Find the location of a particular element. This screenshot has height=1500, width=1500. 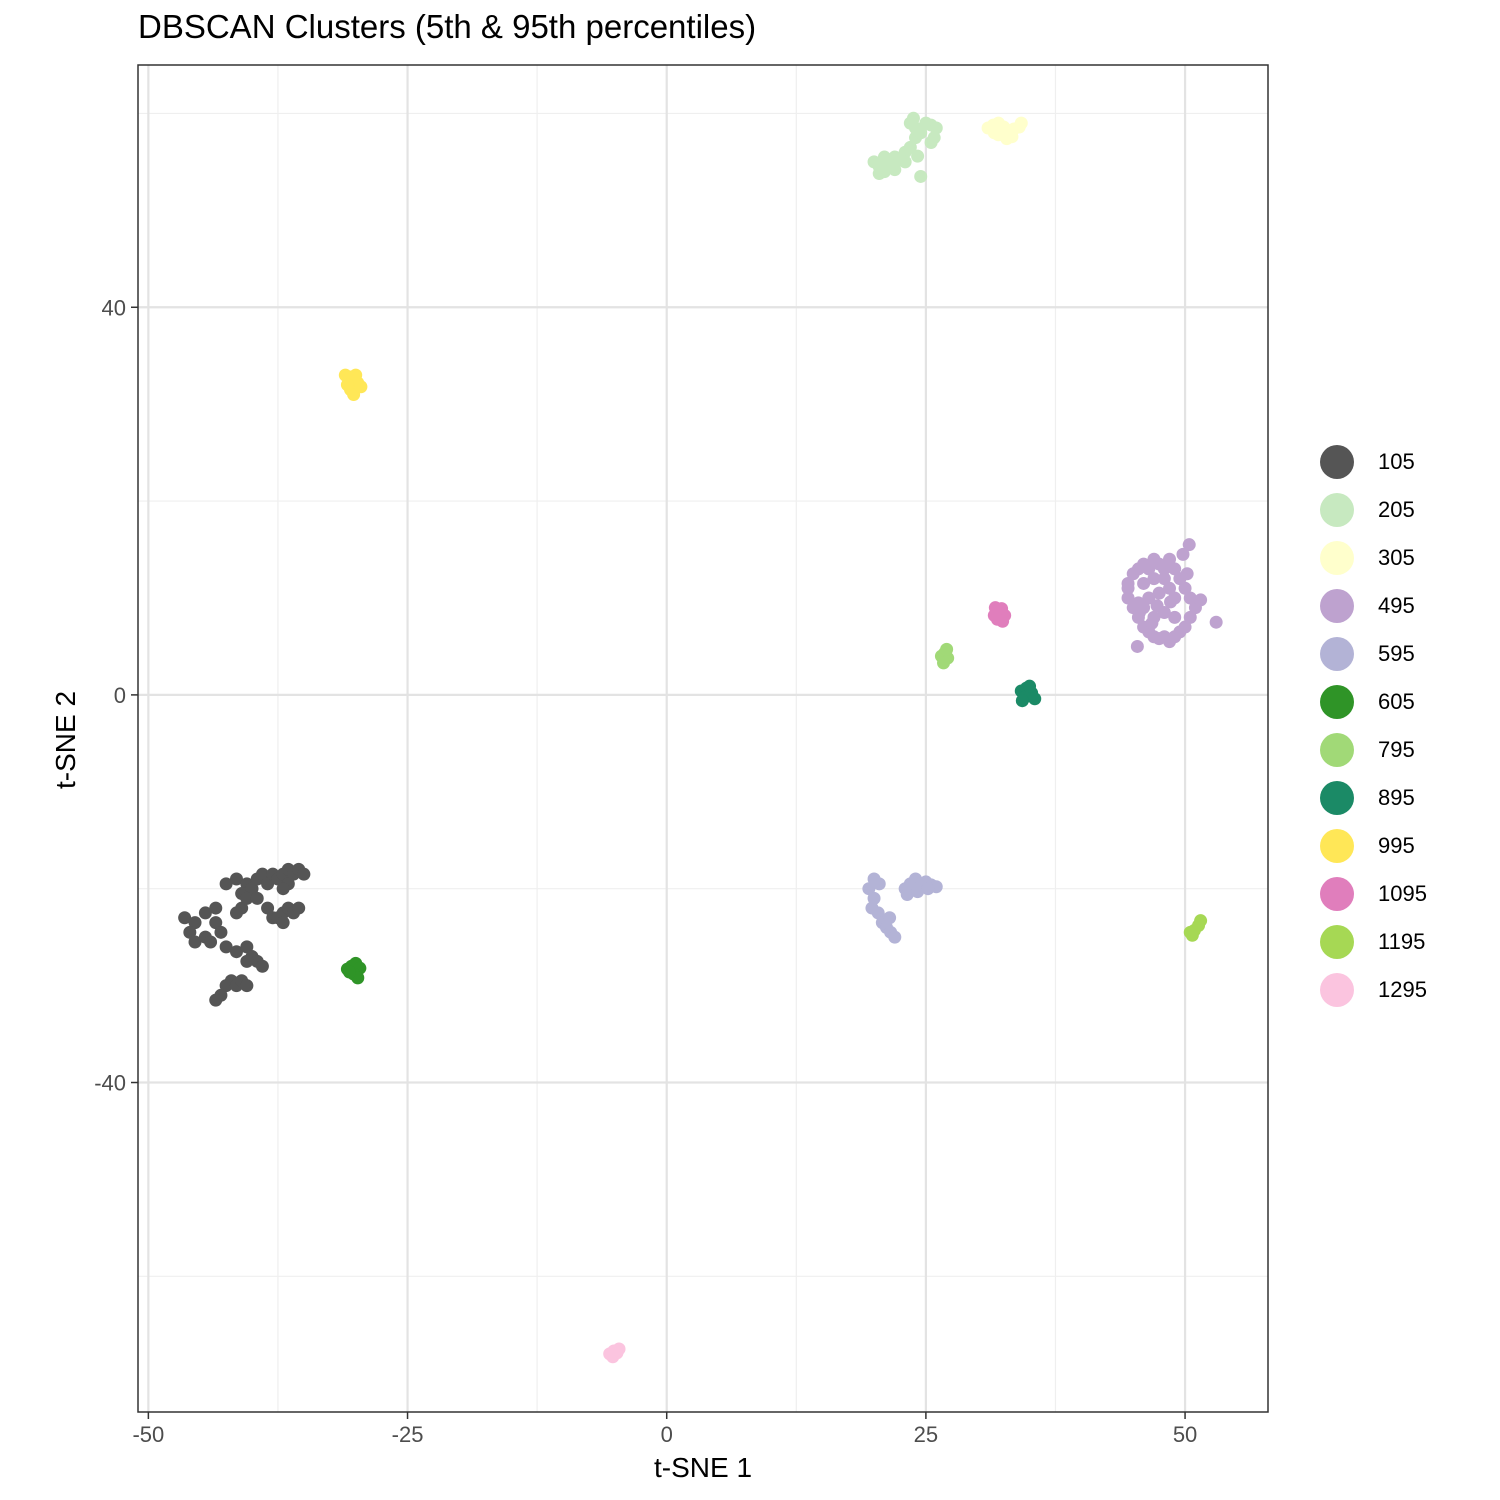

legend-label: 595 is located at coordinates (1396, 653).